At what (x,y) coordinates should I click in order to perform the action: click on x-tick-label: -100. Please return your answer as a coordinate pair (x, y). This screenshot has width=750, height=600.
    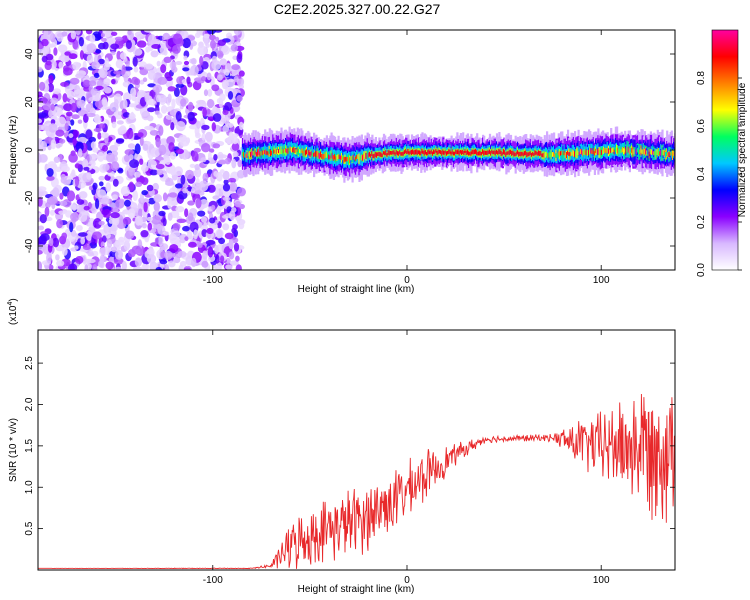
    Looking at the image, I should click on (213, 280).